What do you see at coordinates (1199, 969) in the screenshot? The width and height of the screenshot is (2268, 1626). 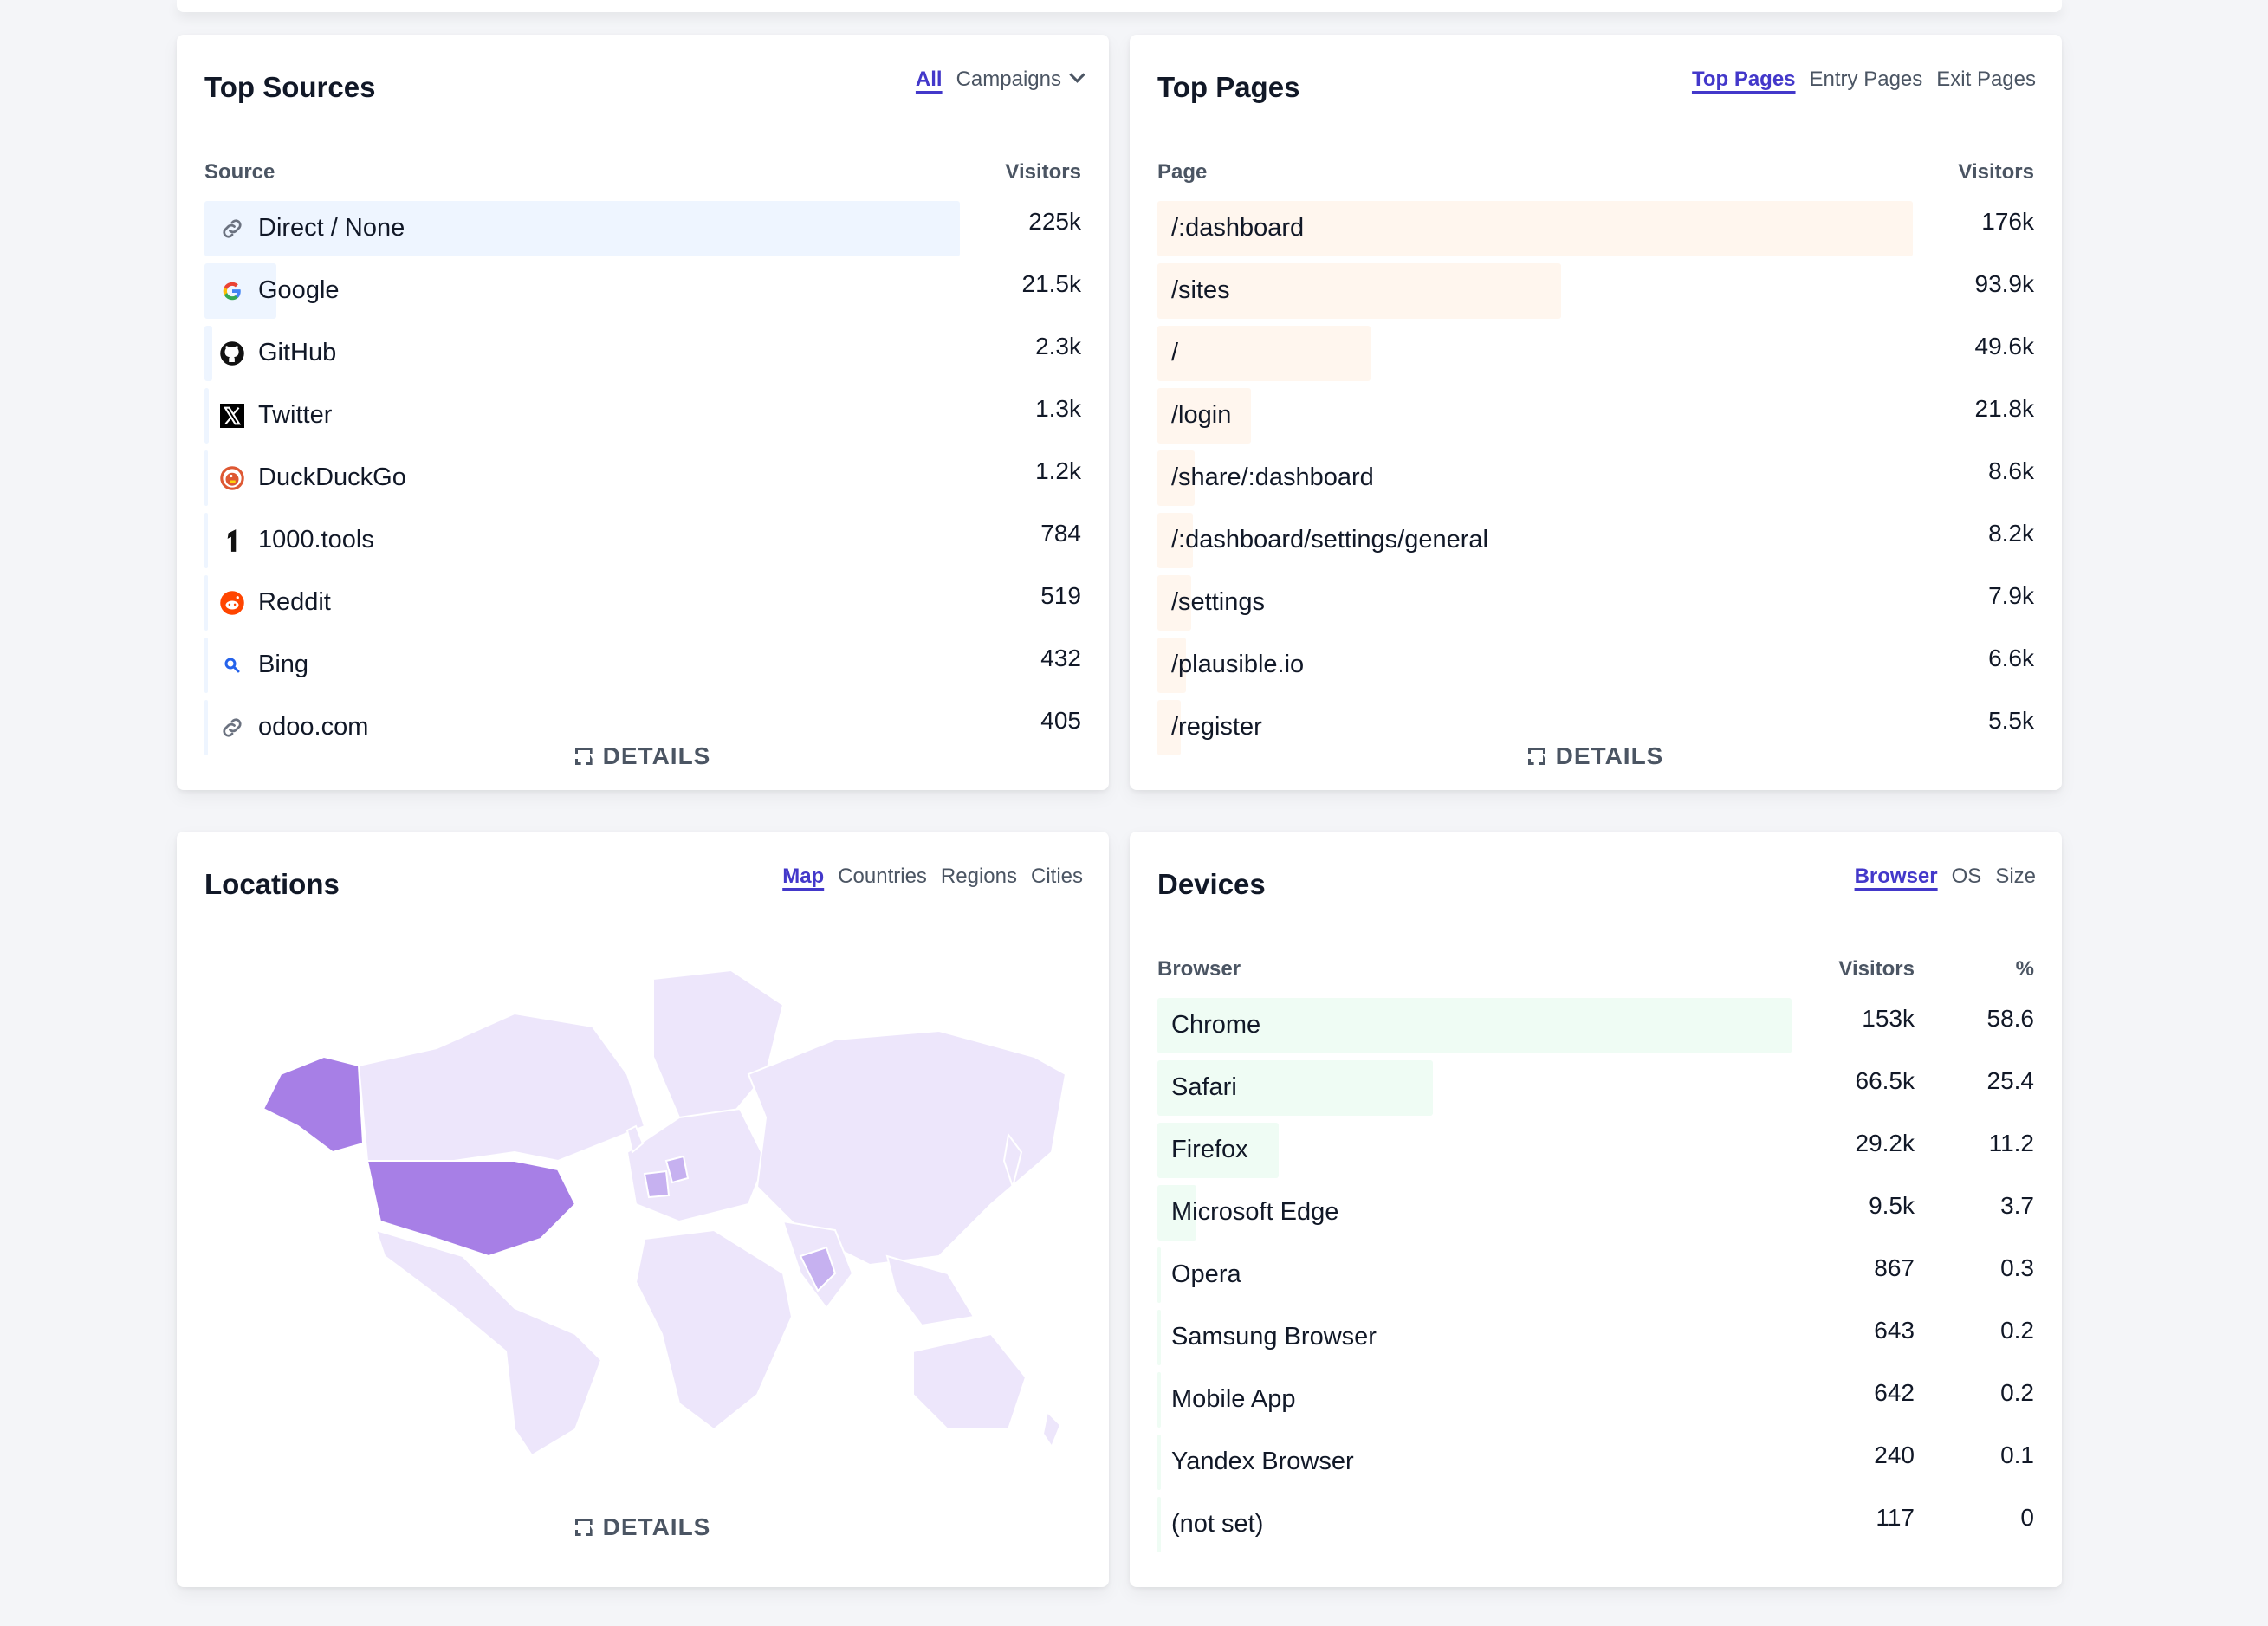 I see `column-header-browser: Browser` at bounding box center [1199, 969].